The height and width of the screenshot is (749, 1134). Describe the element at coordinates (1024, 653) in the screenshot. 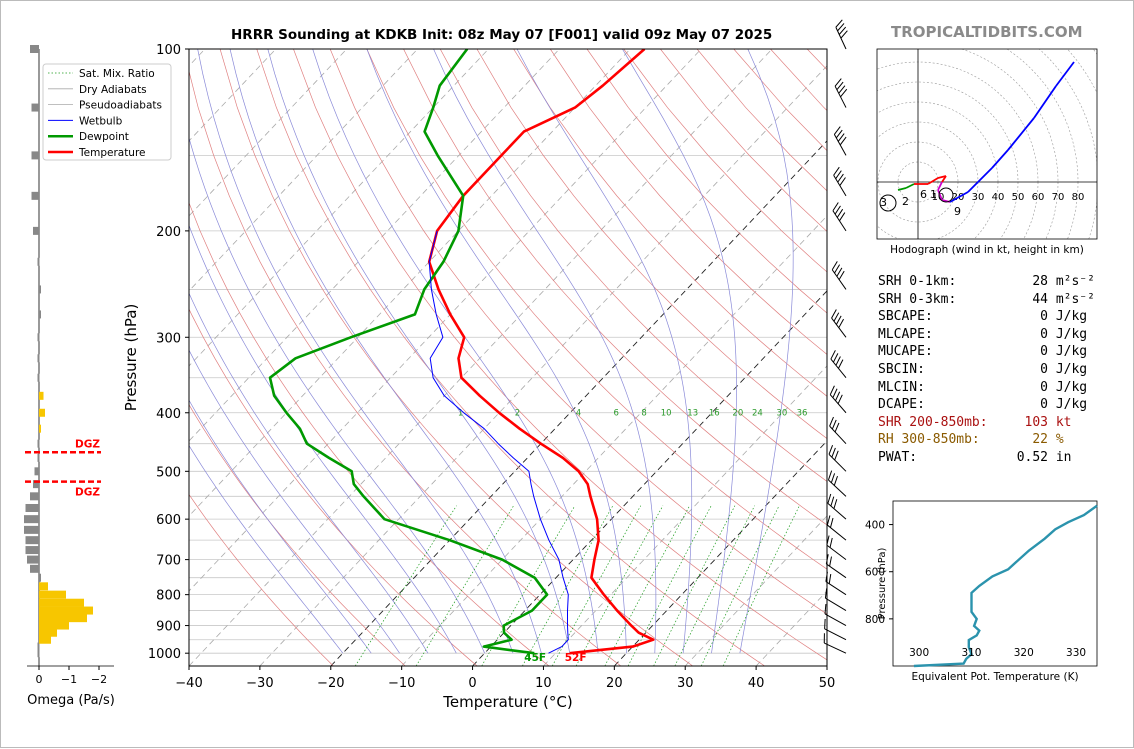

I see `thetae-x-tick-label: 320` at that location.